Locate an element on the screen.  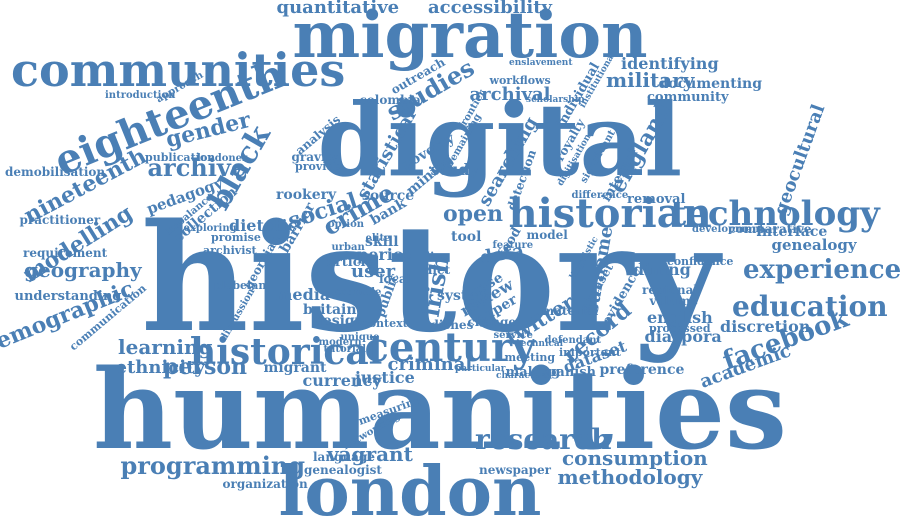
word-open: open is located at coordinates (473, 214).